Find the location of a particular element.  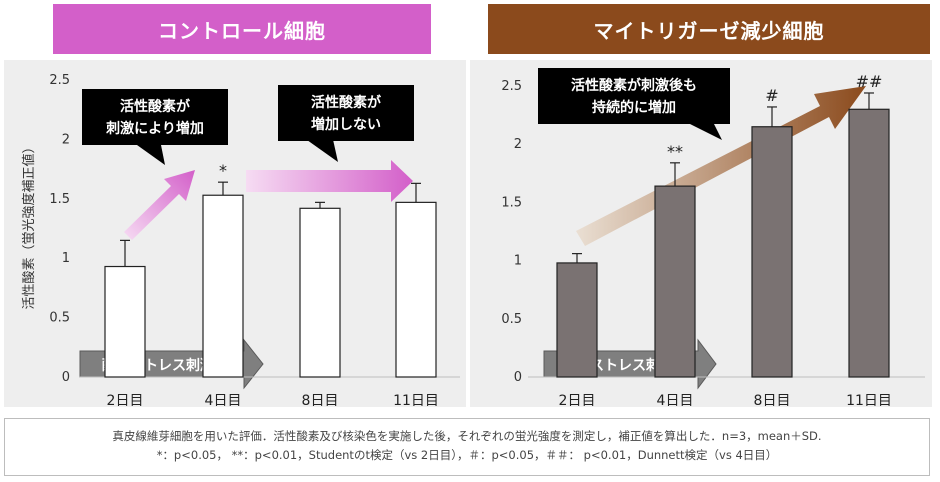

callout-left-1: 活性酸素が 刺激により増加 is located at coordinates (155, 127).